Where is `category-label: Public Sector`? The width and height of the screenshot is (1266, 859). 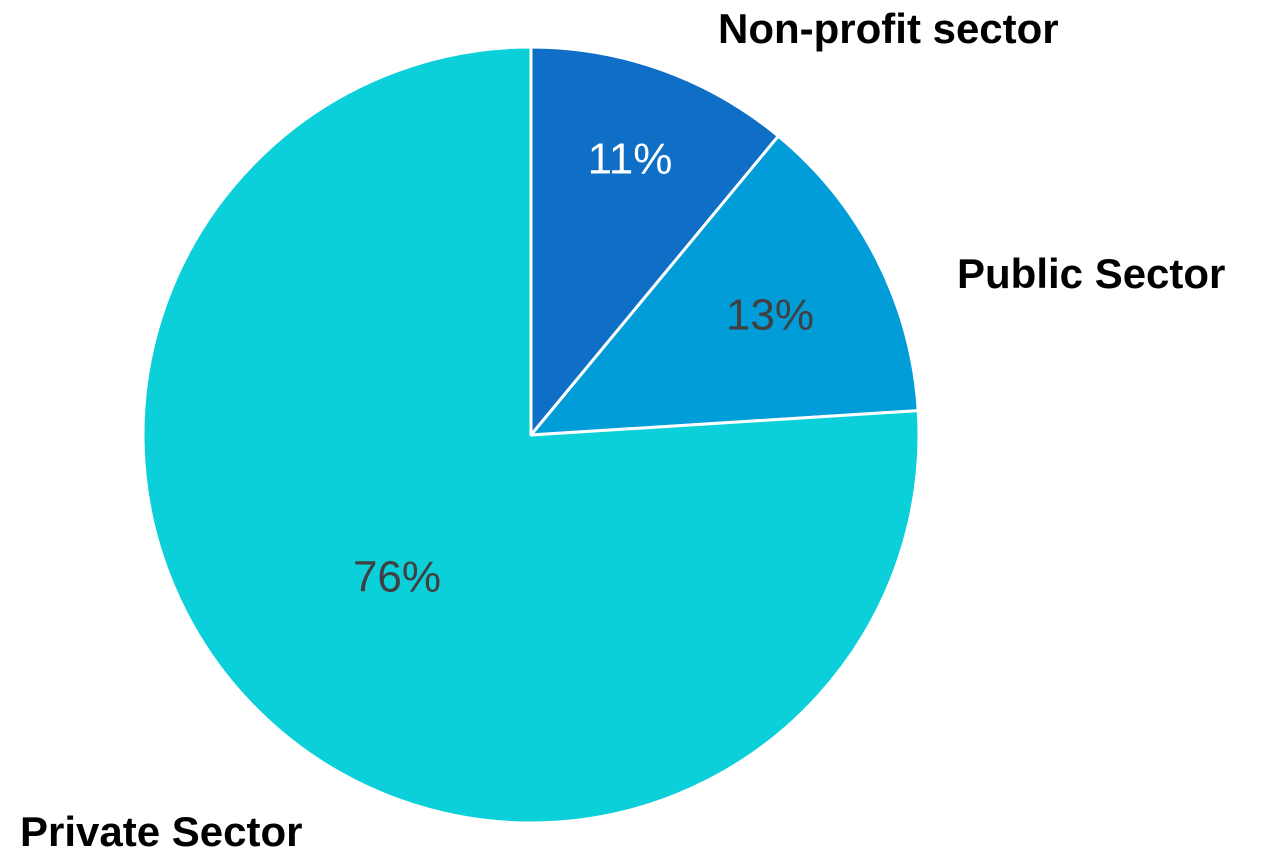
category-label: Public Sector is located at coordinates (1091, 273).